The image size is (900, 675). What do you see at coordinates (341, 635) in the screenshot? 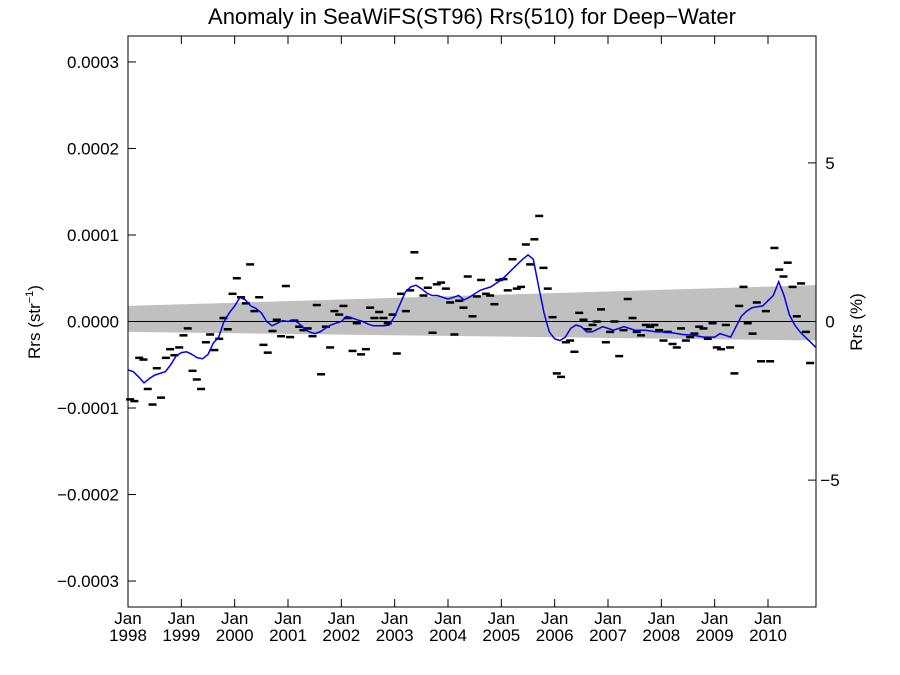
I see `x-tick-label-year: 2002` at bounding box center [341, 635].